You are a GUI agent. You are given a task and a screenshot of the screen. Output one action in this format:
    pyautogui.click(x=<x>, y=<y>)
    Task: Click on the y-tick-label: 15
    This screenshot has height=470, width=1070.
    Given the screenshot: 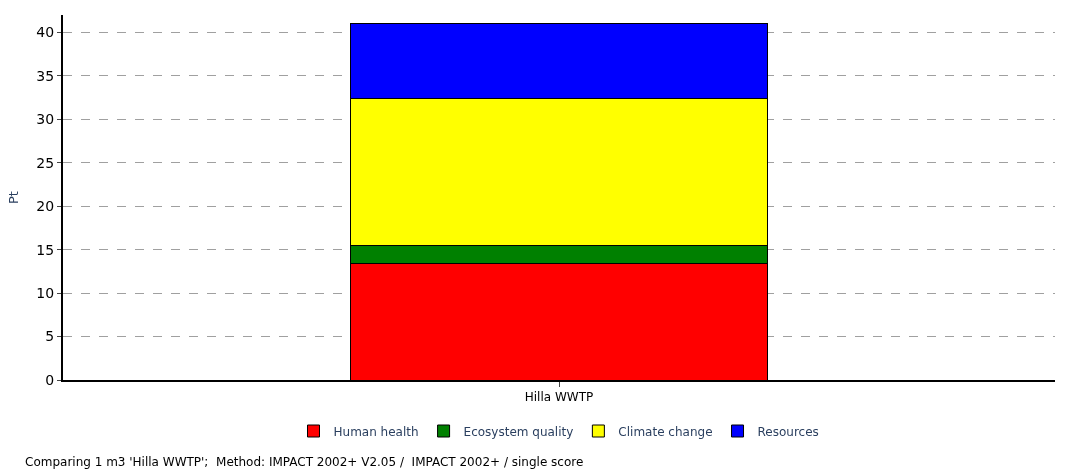 What is the action you would take?
    pyautogui.click(x=45, y=249)
    